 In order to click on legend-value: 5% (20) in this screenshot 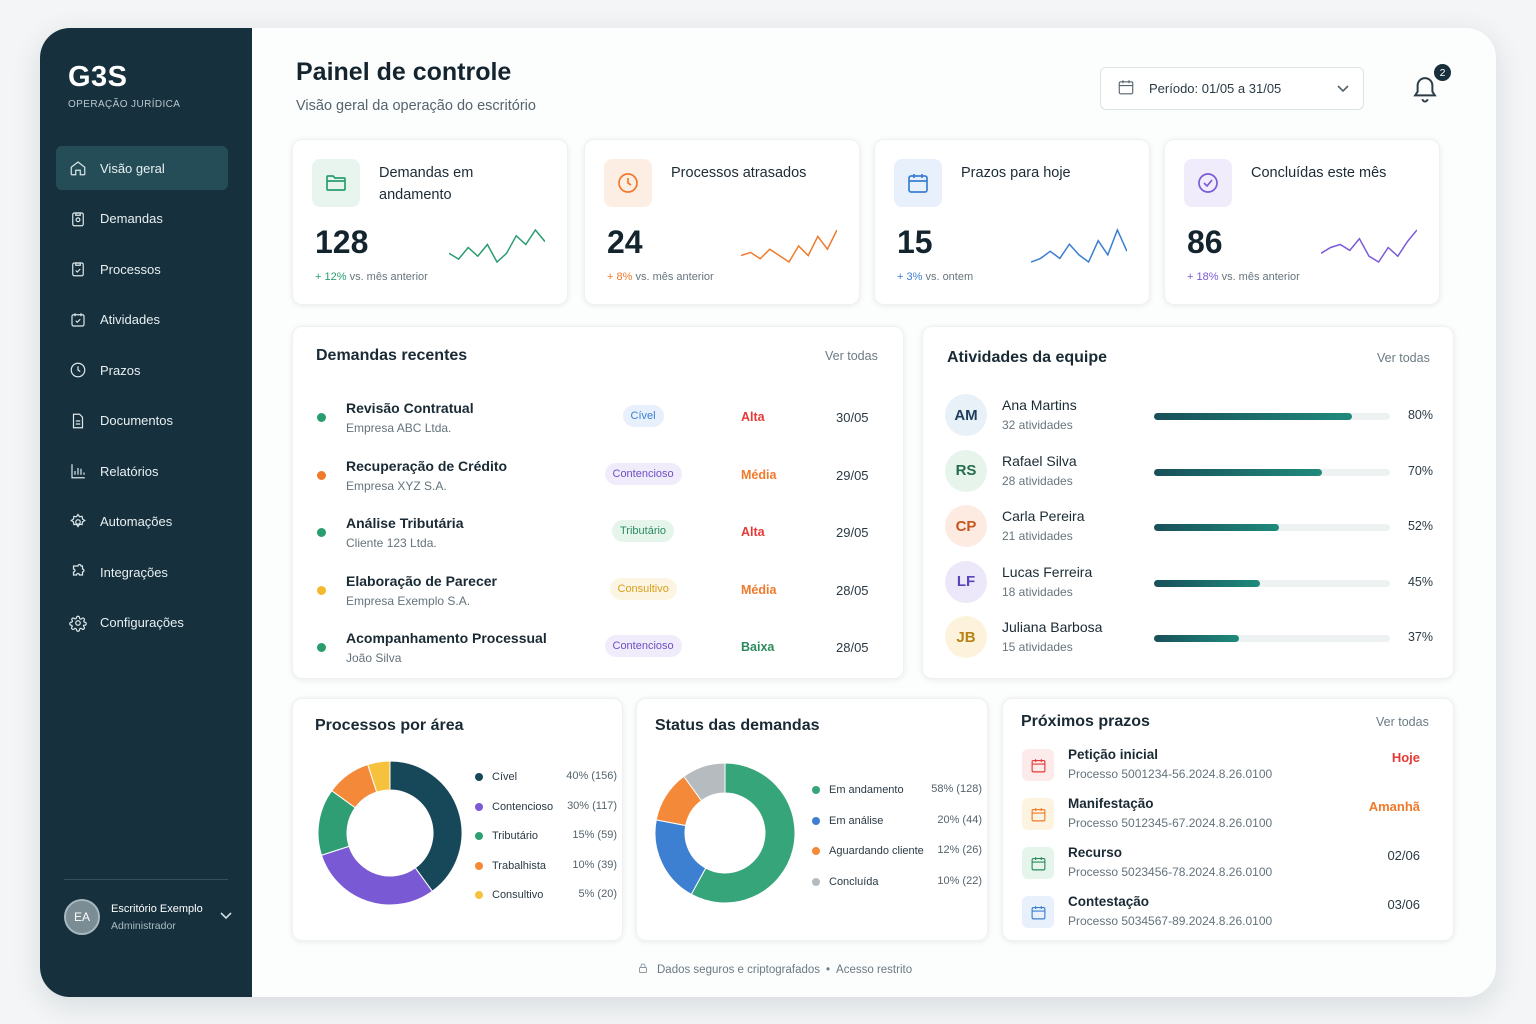, I will do `click(597, 894)`.